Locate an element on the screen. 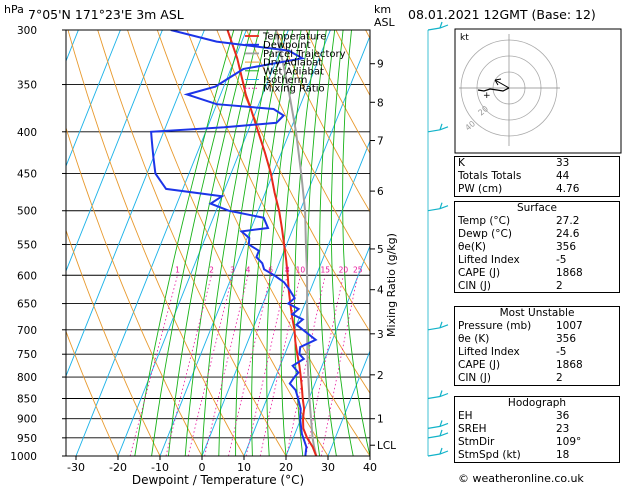  mixing-ratio-value: 1 is located at coordinates (177, 269).